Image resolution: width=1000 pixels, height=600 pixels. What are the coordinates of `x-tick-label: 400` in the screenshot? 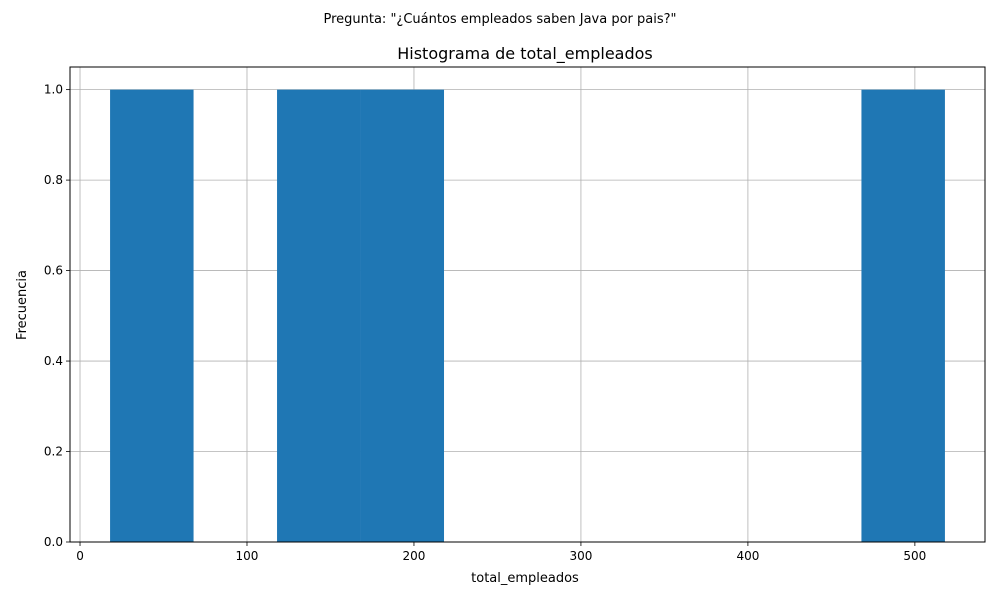 It's located at (747, 556).